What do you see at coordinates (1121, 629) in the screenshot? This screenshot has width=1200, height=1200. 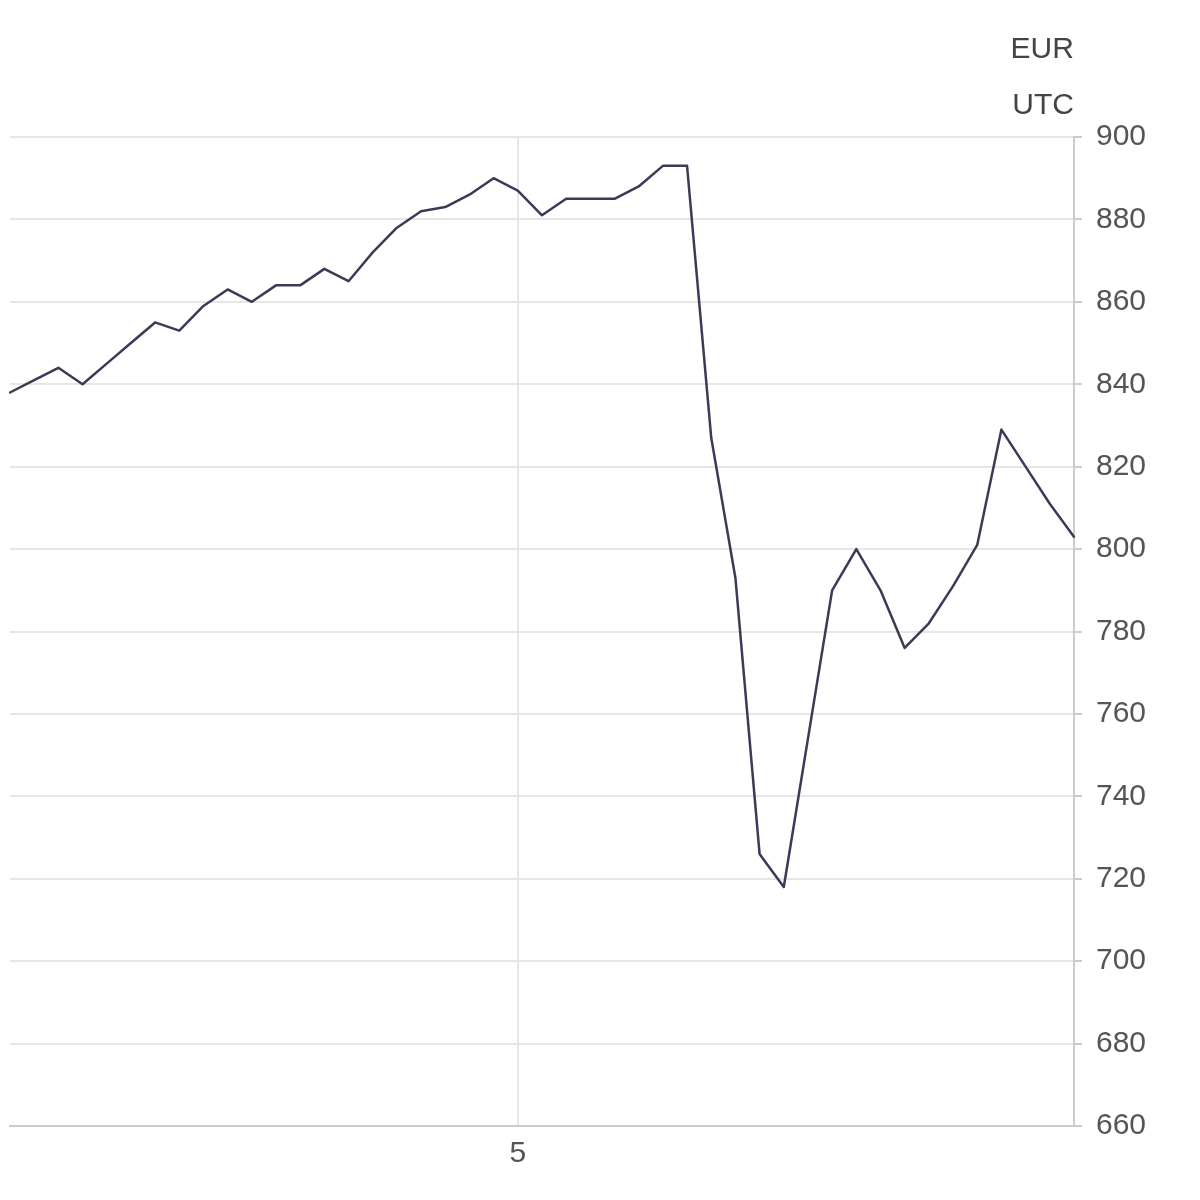 I see `y-tick-label: 780` at bounding box center [1121, 629].